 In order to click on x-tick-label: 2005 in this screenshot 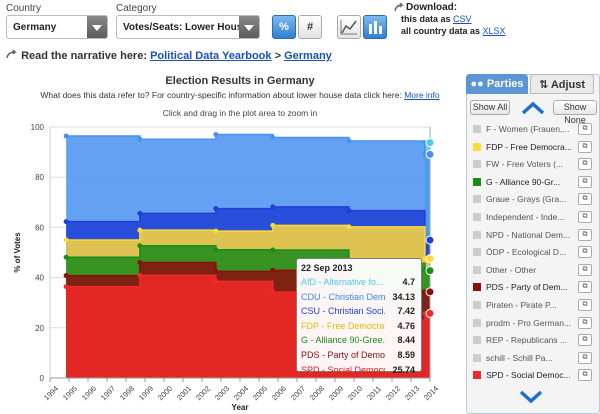, I will do `click(260, 393)`.